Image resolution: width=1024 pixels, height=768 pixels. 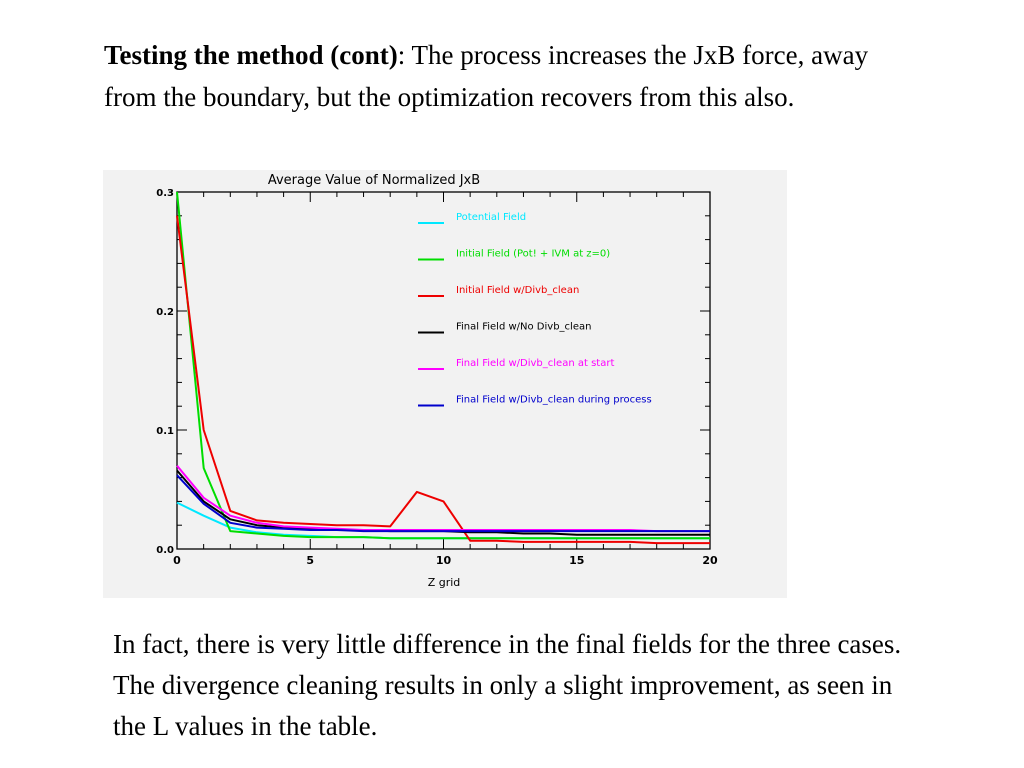 What do you see at coordinates (374, 180) in the screenshot?
I see `chart-title: Average Value of Normalized JxB` at bounding box center [374, 180].